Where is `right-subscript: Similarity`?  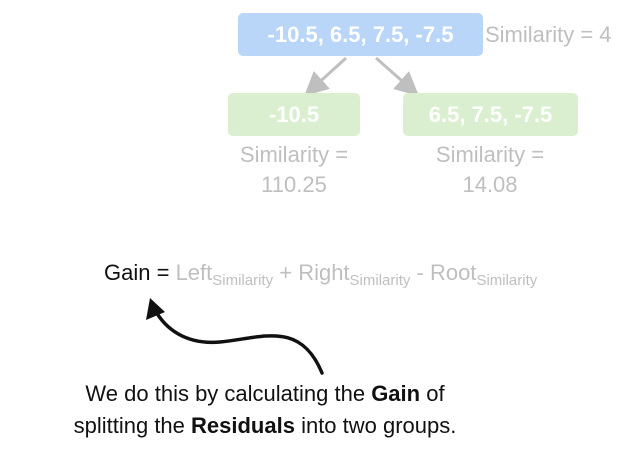 right-subscript: Similarity is located at coordinates (380, 280).